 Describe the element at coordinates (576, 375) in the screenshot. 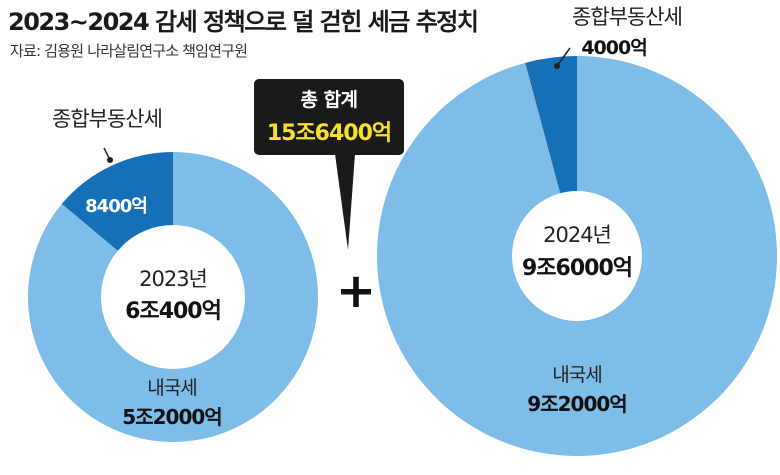

I see `slice-label-2024-domestic-name: 내국세` at that location.